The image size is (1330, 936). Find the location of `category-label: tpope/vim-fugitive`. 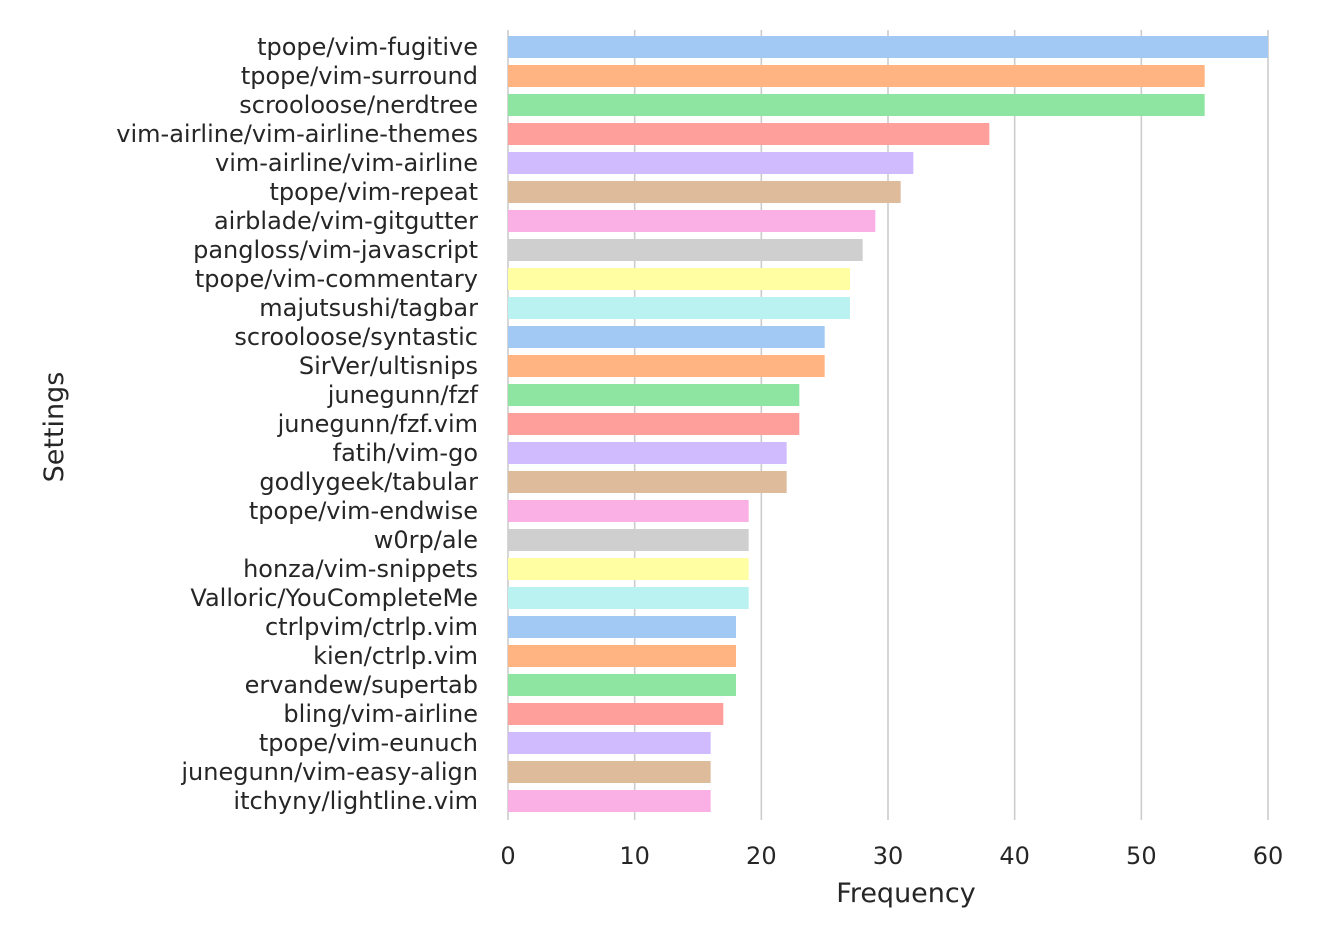

category-label: tpope/vim-fugitive is located at coordinates (367, 47).